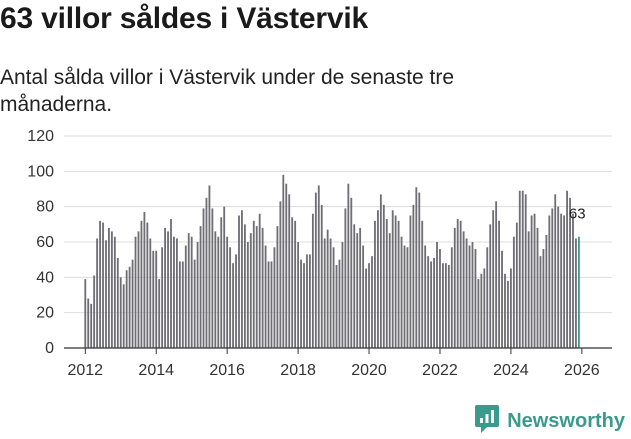  I want to click on x-axis: 2012 2014 2016 2018 2020 2022 2024 2026, so click(338, 363).